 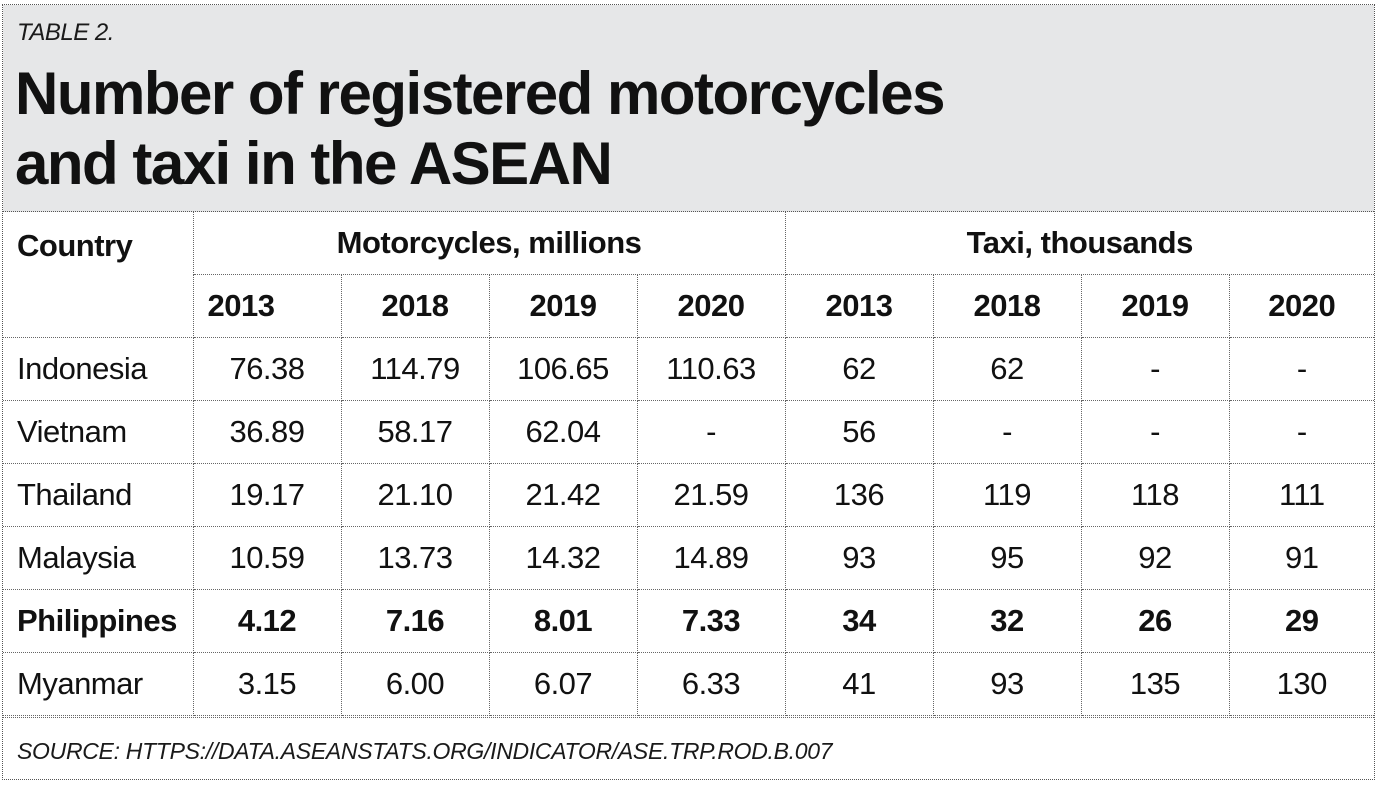 I want to click on motorcycles-cell: 6.00, so click(x=415, y=684).